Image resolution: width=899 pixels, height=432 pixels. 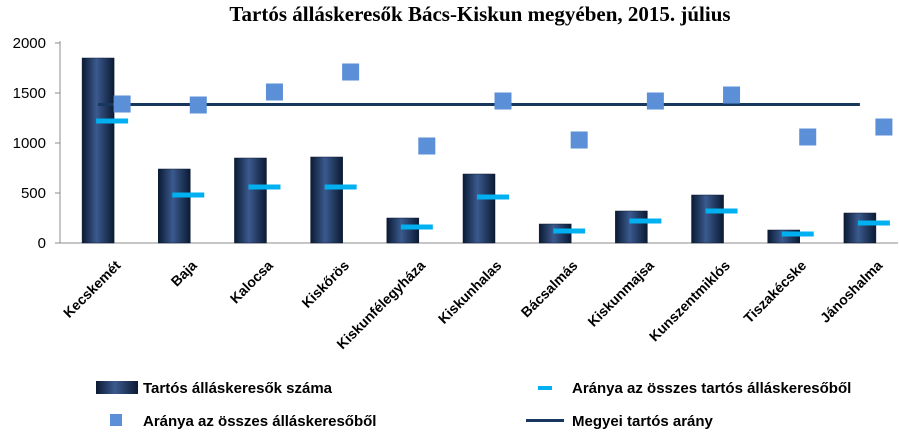 What do you see at coordinates (259, 421) in the screenshot?
I see `legend-label-square: Aránya az összes álláskeresőből` at bounding box center [259, 421].